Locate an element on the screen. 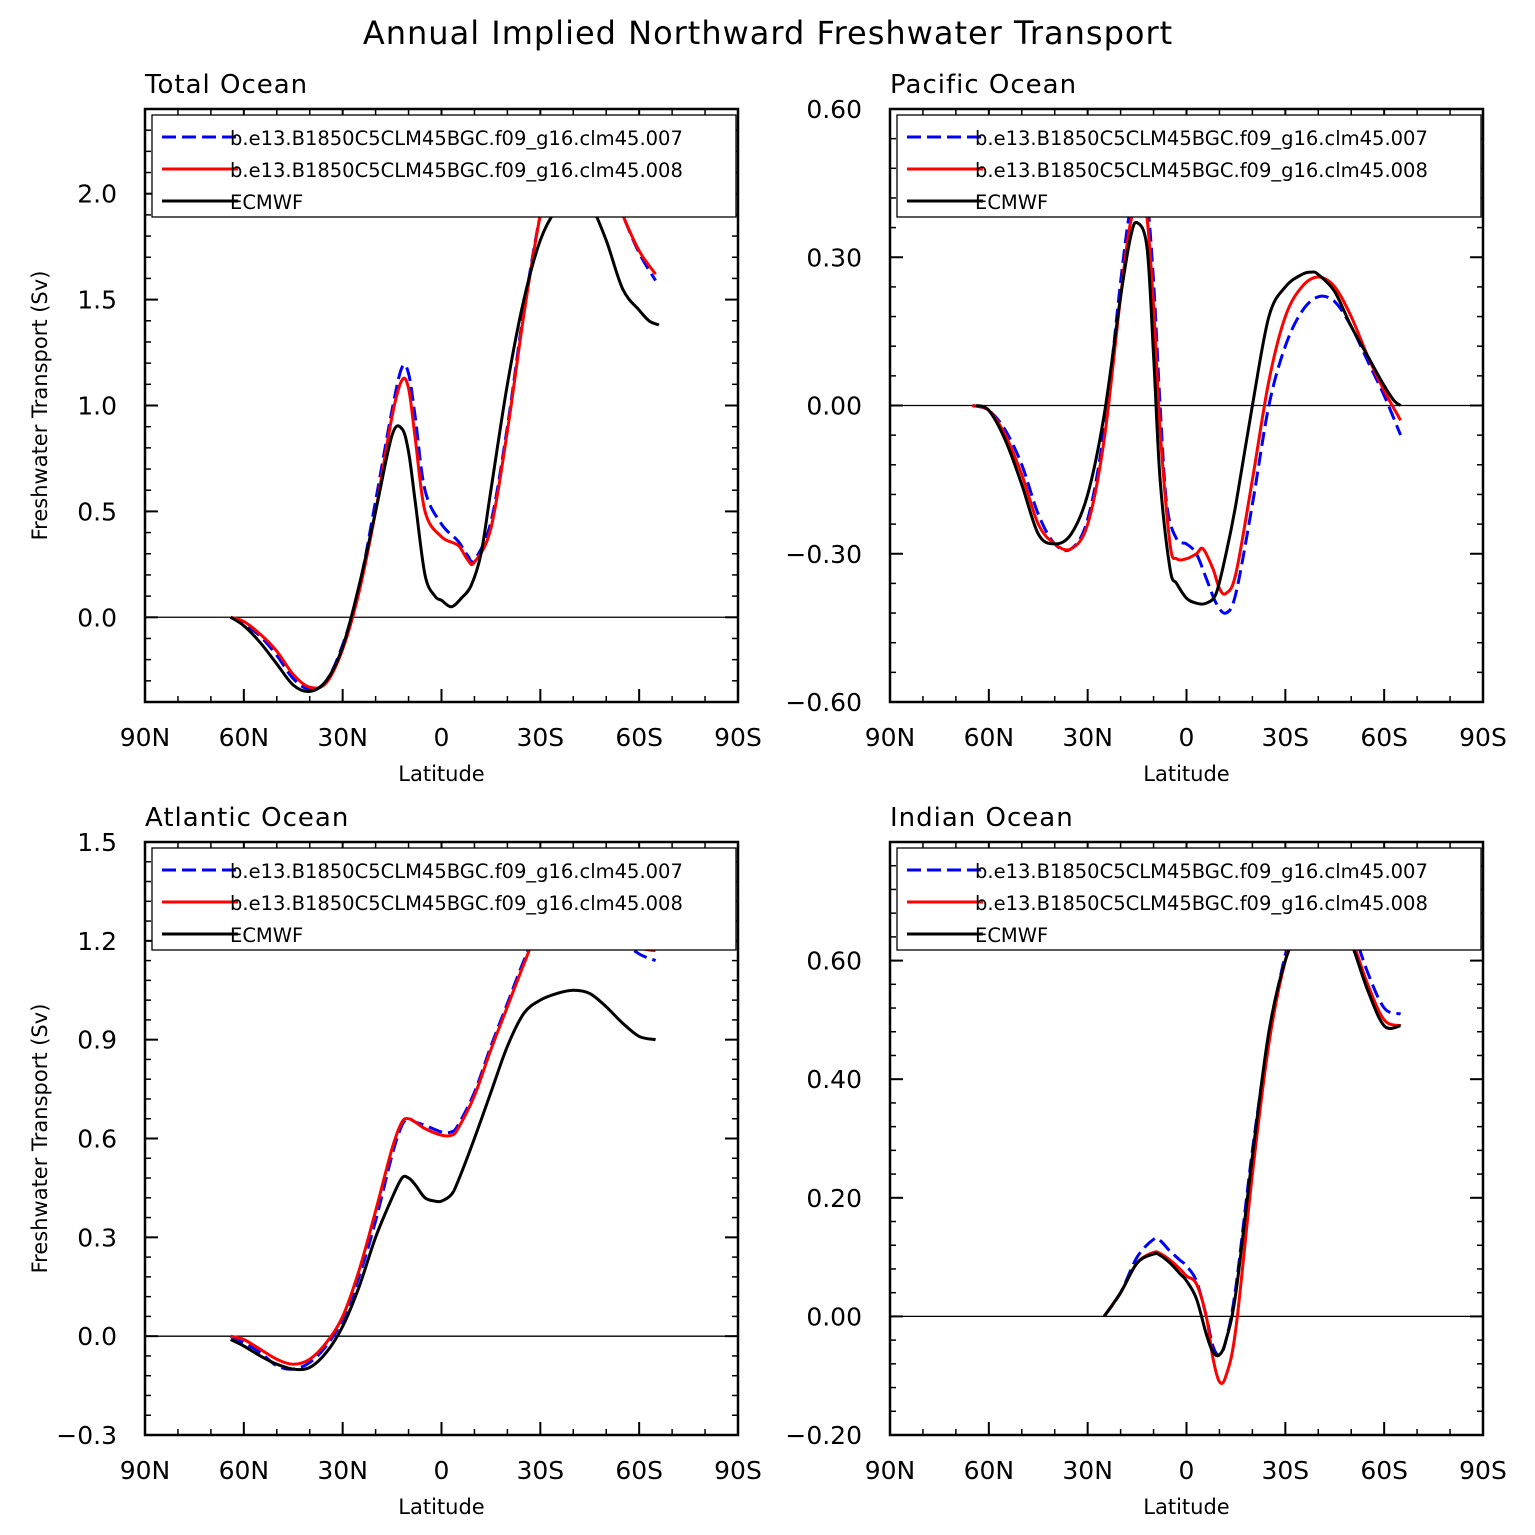 The height and width of the screenshot is (1535, 1535). y-tick-label: 2.0 is located at coordinates (97, 194).